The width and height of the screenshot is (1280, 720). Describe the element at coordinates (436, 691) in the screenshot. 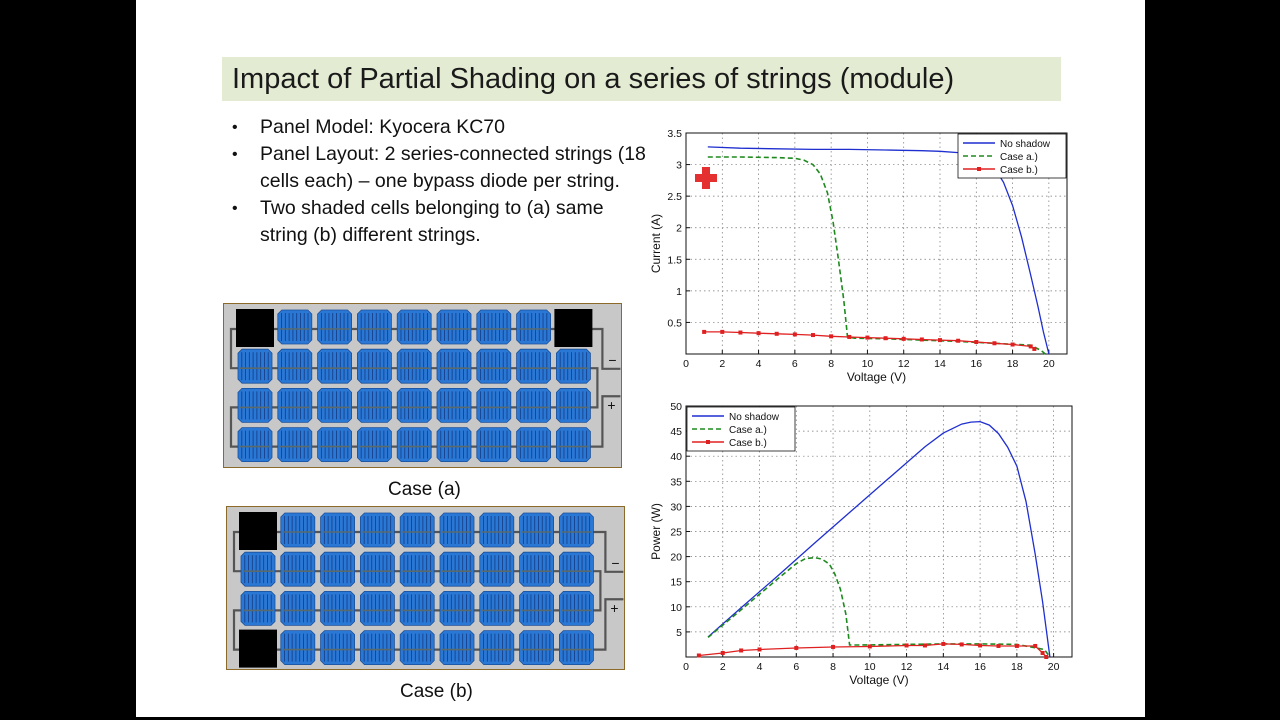

I see `case-b-caption: Case (b)` at that location.